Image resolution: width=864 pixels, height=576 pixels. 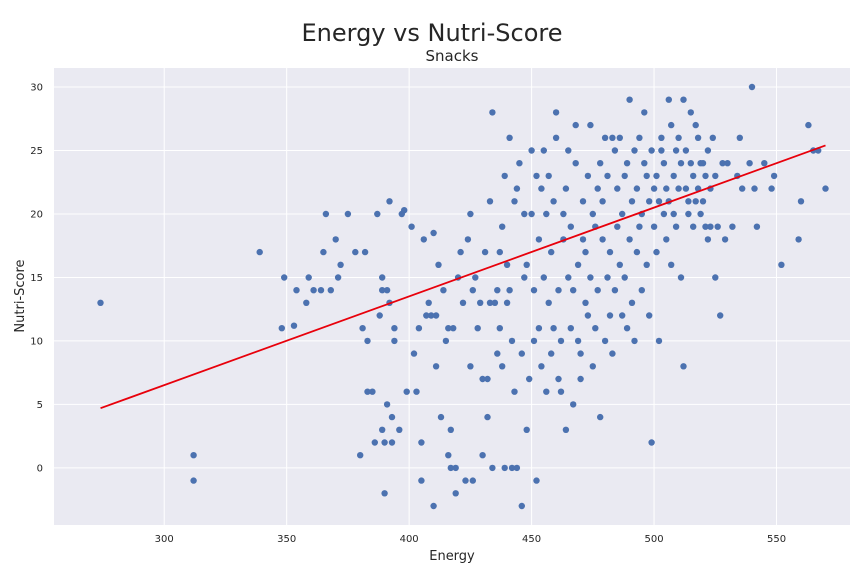 What do you see at coordinates (409, 539) in the screenshot?
I see `x-tick-label: 400` at bounding box center [409, 539].